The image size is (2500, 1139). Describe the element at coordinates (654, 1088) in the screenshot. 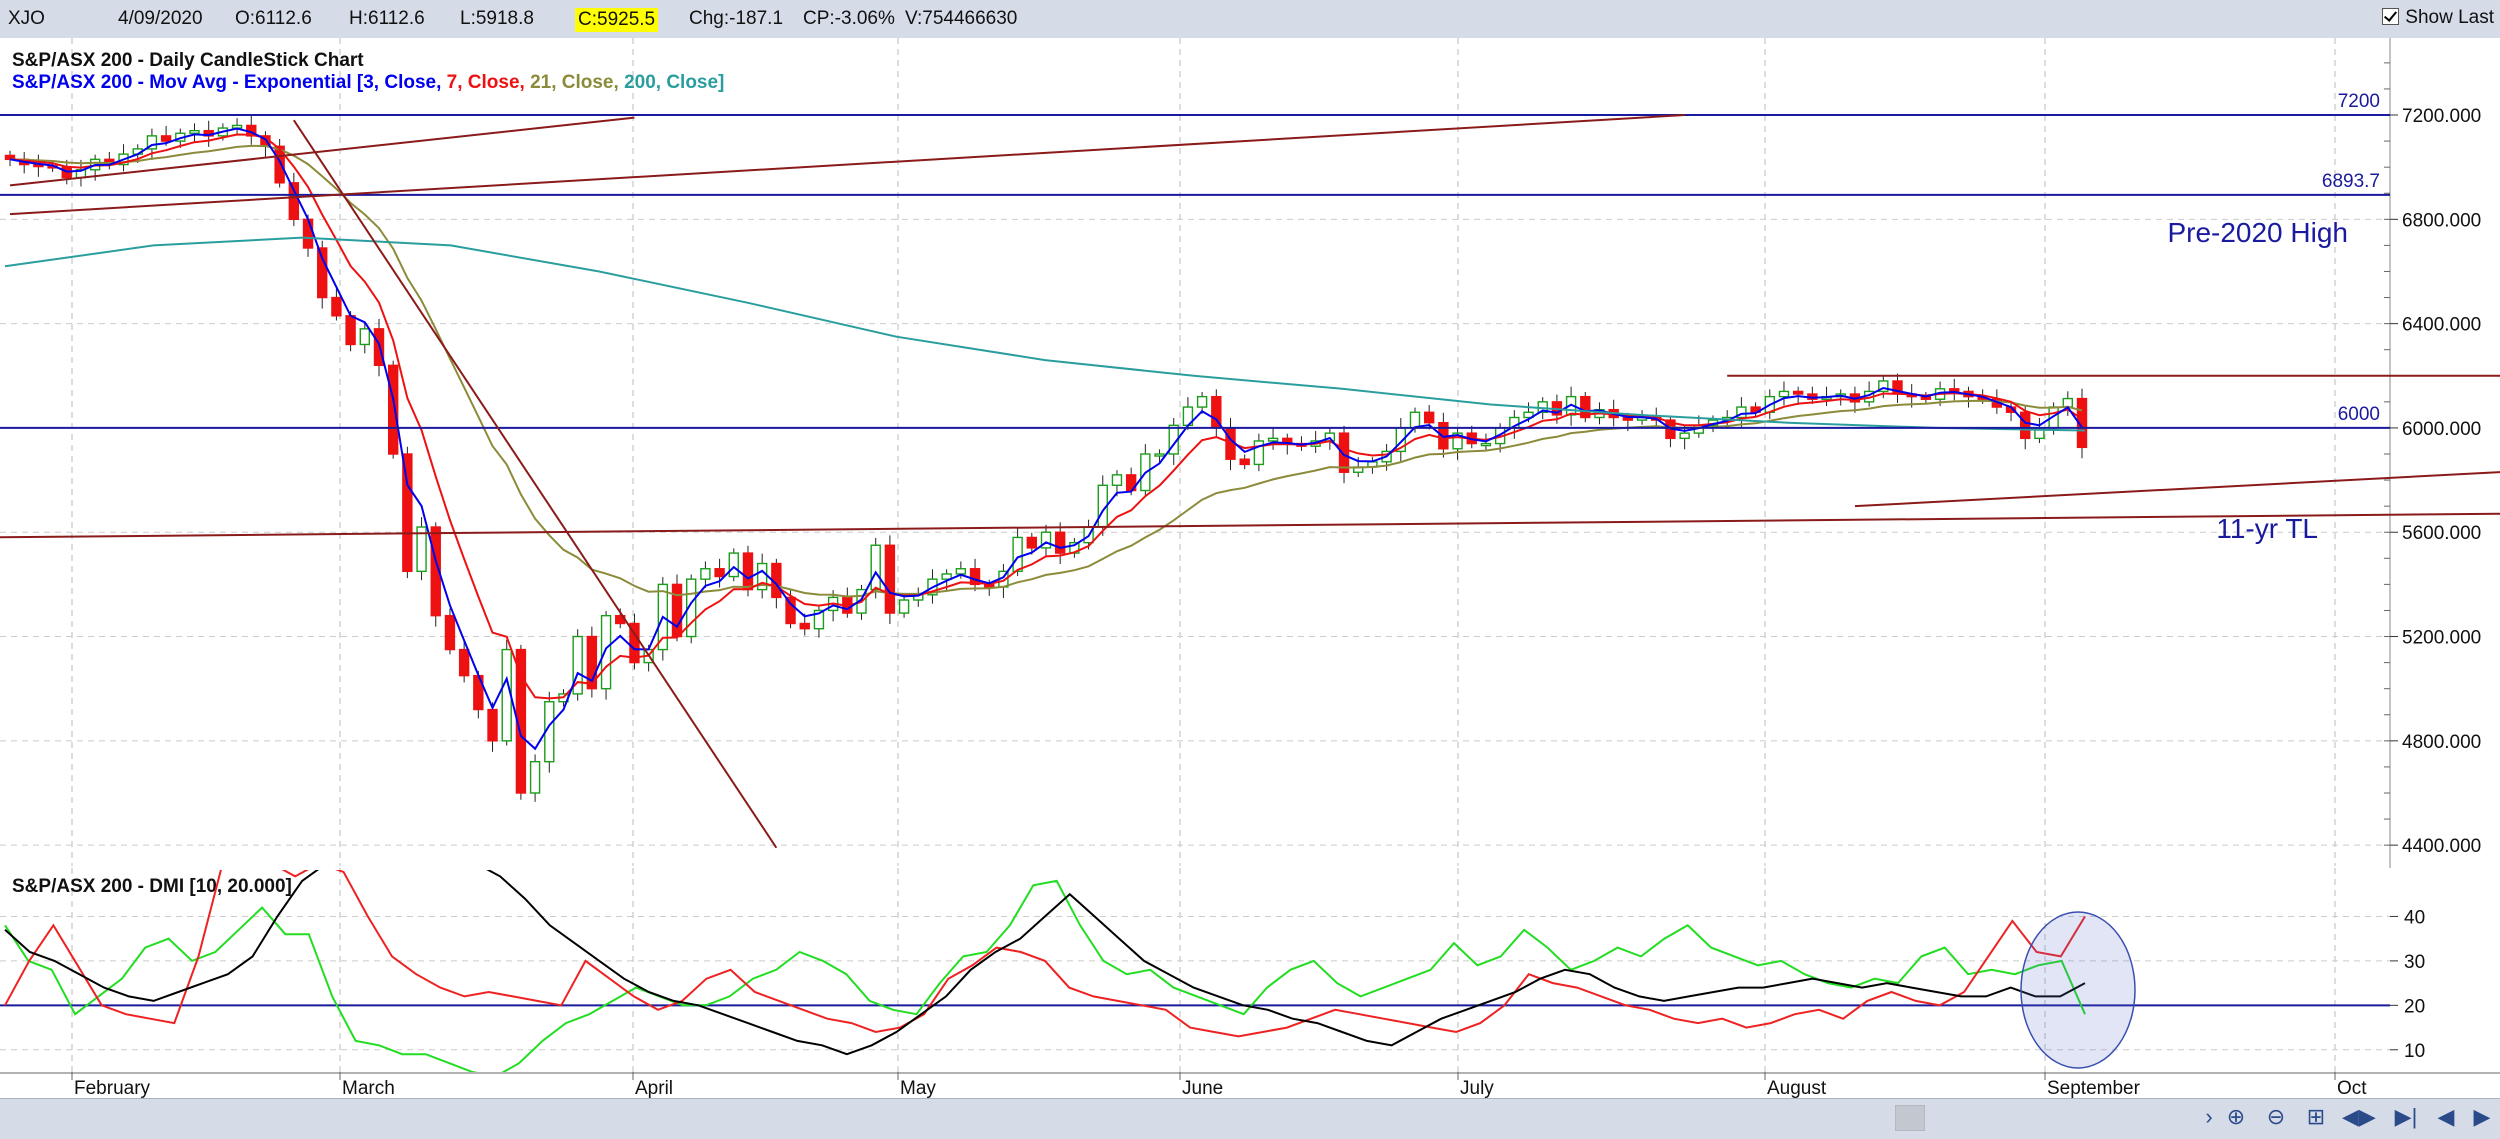

I see `x-tick-label: April` at that location.